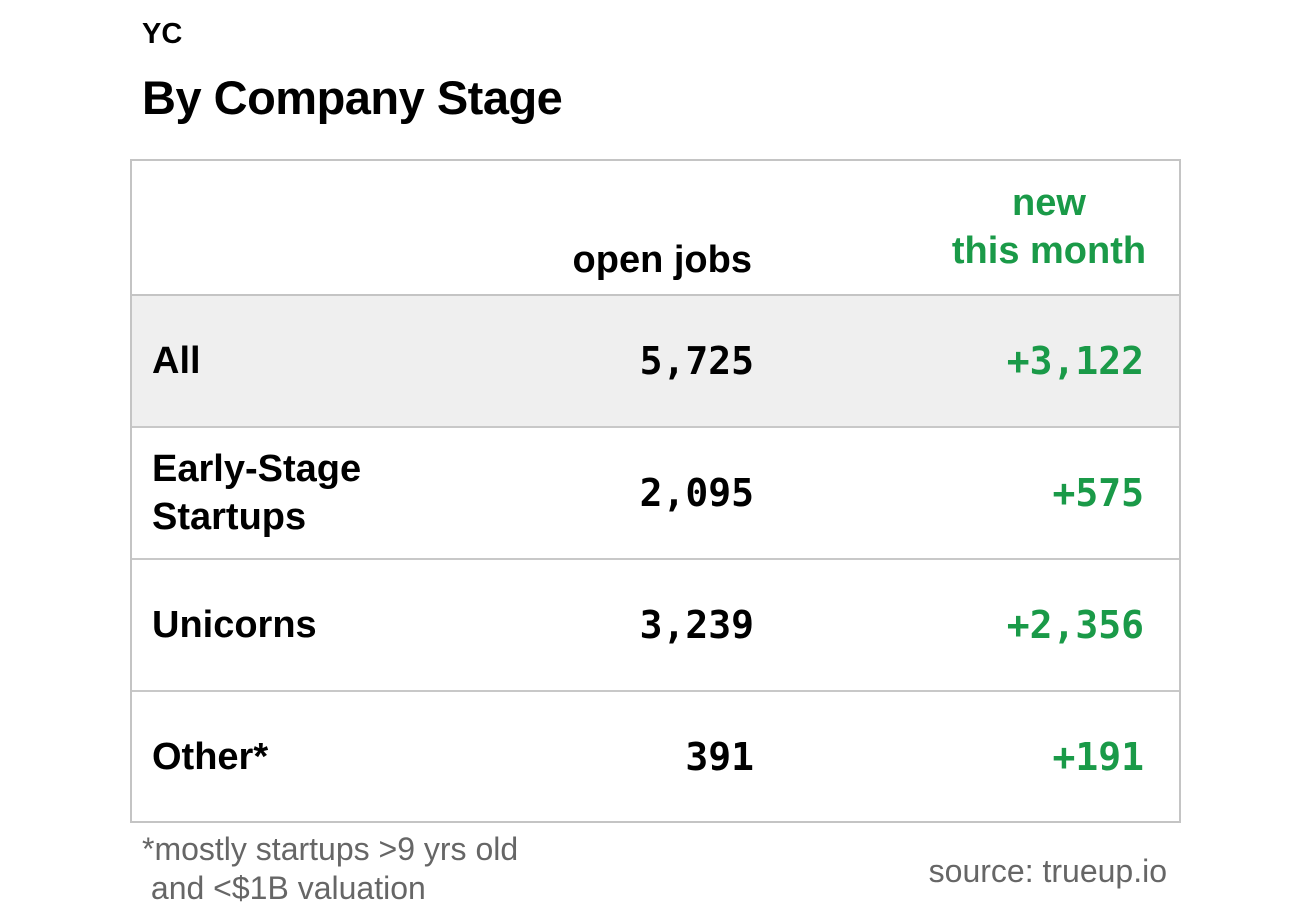 Image resolution: width=1312 pixels, height=924 pixels. I want to click on row-label-line-2: Startups, so click(229, 517).